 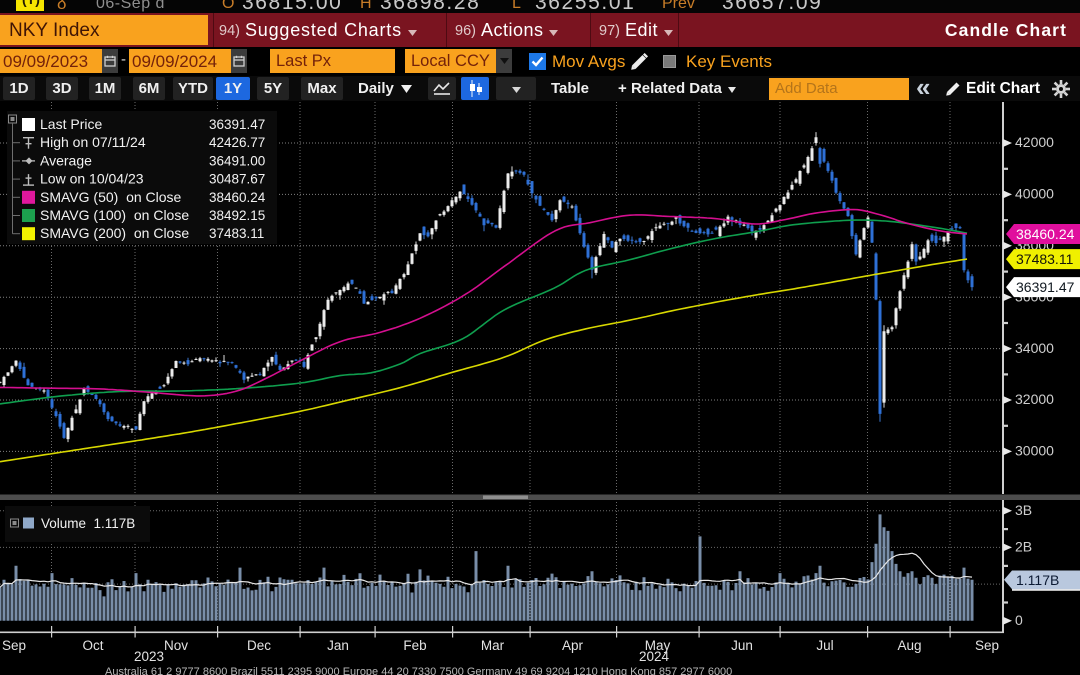 What do you see at coordinates (237, 160) in the screenshot?
I see `svg-text: 36491.00` at bounding box center [237, 160].